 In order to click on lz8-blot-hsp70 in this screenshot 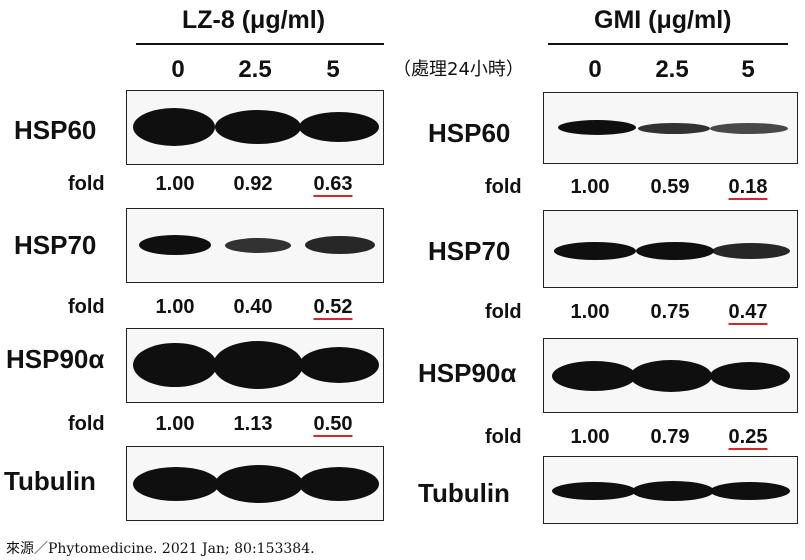, I will do `click(255, 245)`.